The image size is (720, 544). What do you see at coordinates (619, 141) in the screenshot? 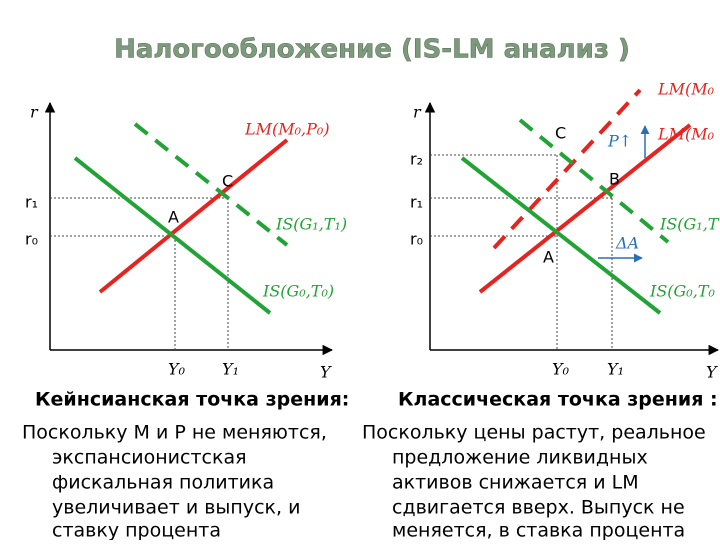
I see `annotation: P↑` at bounding box center [619, 141].